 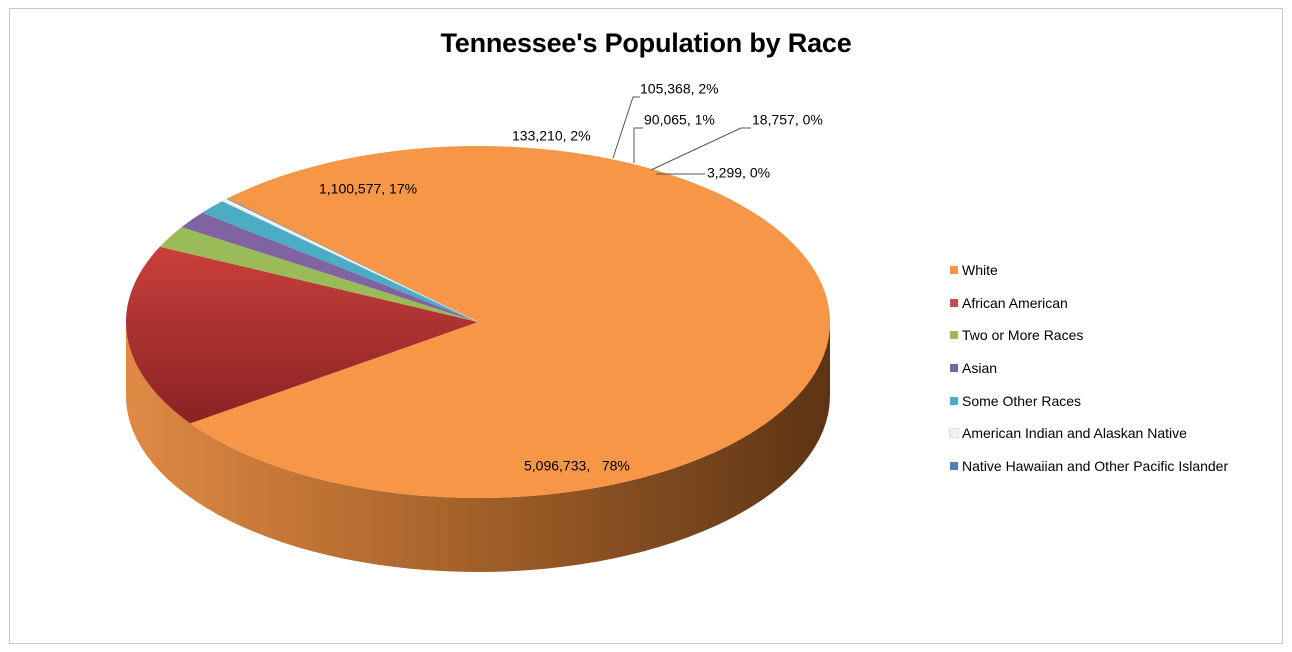 I want to click on legend-label-african-american: African American, so click(x=1015, y=302).